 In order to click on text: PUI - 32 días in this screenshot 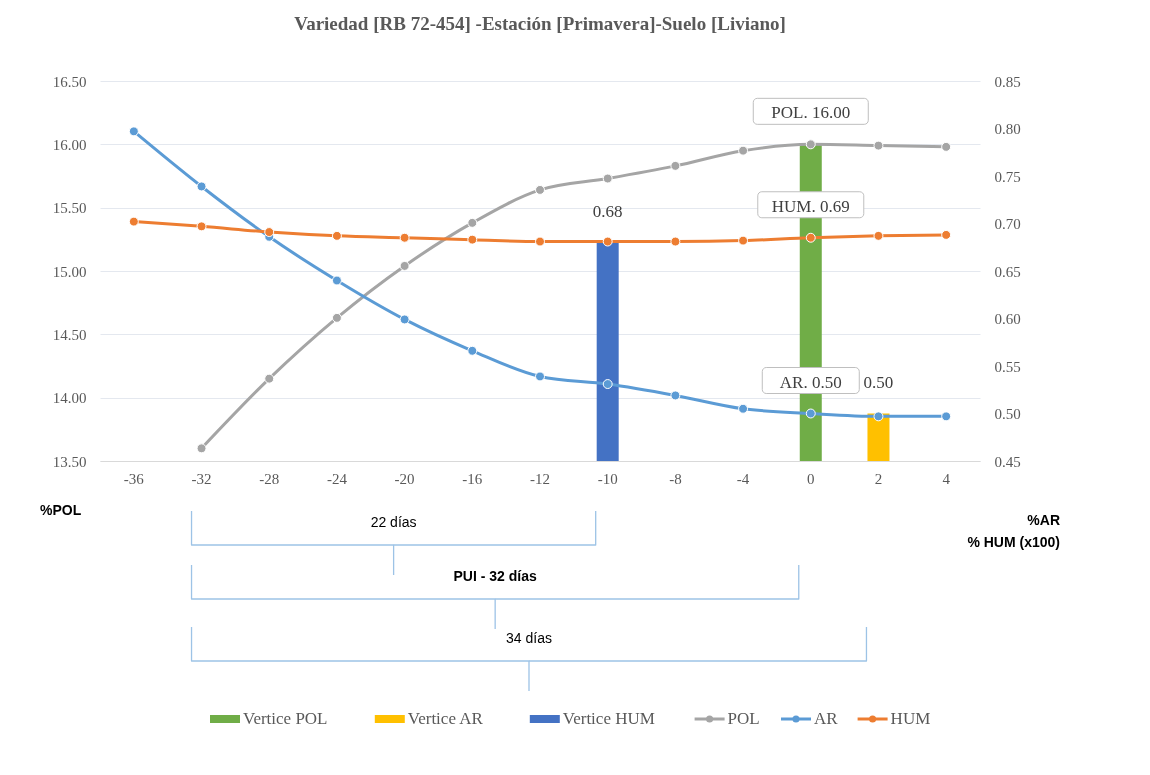, I will do `click(495, 576)`.